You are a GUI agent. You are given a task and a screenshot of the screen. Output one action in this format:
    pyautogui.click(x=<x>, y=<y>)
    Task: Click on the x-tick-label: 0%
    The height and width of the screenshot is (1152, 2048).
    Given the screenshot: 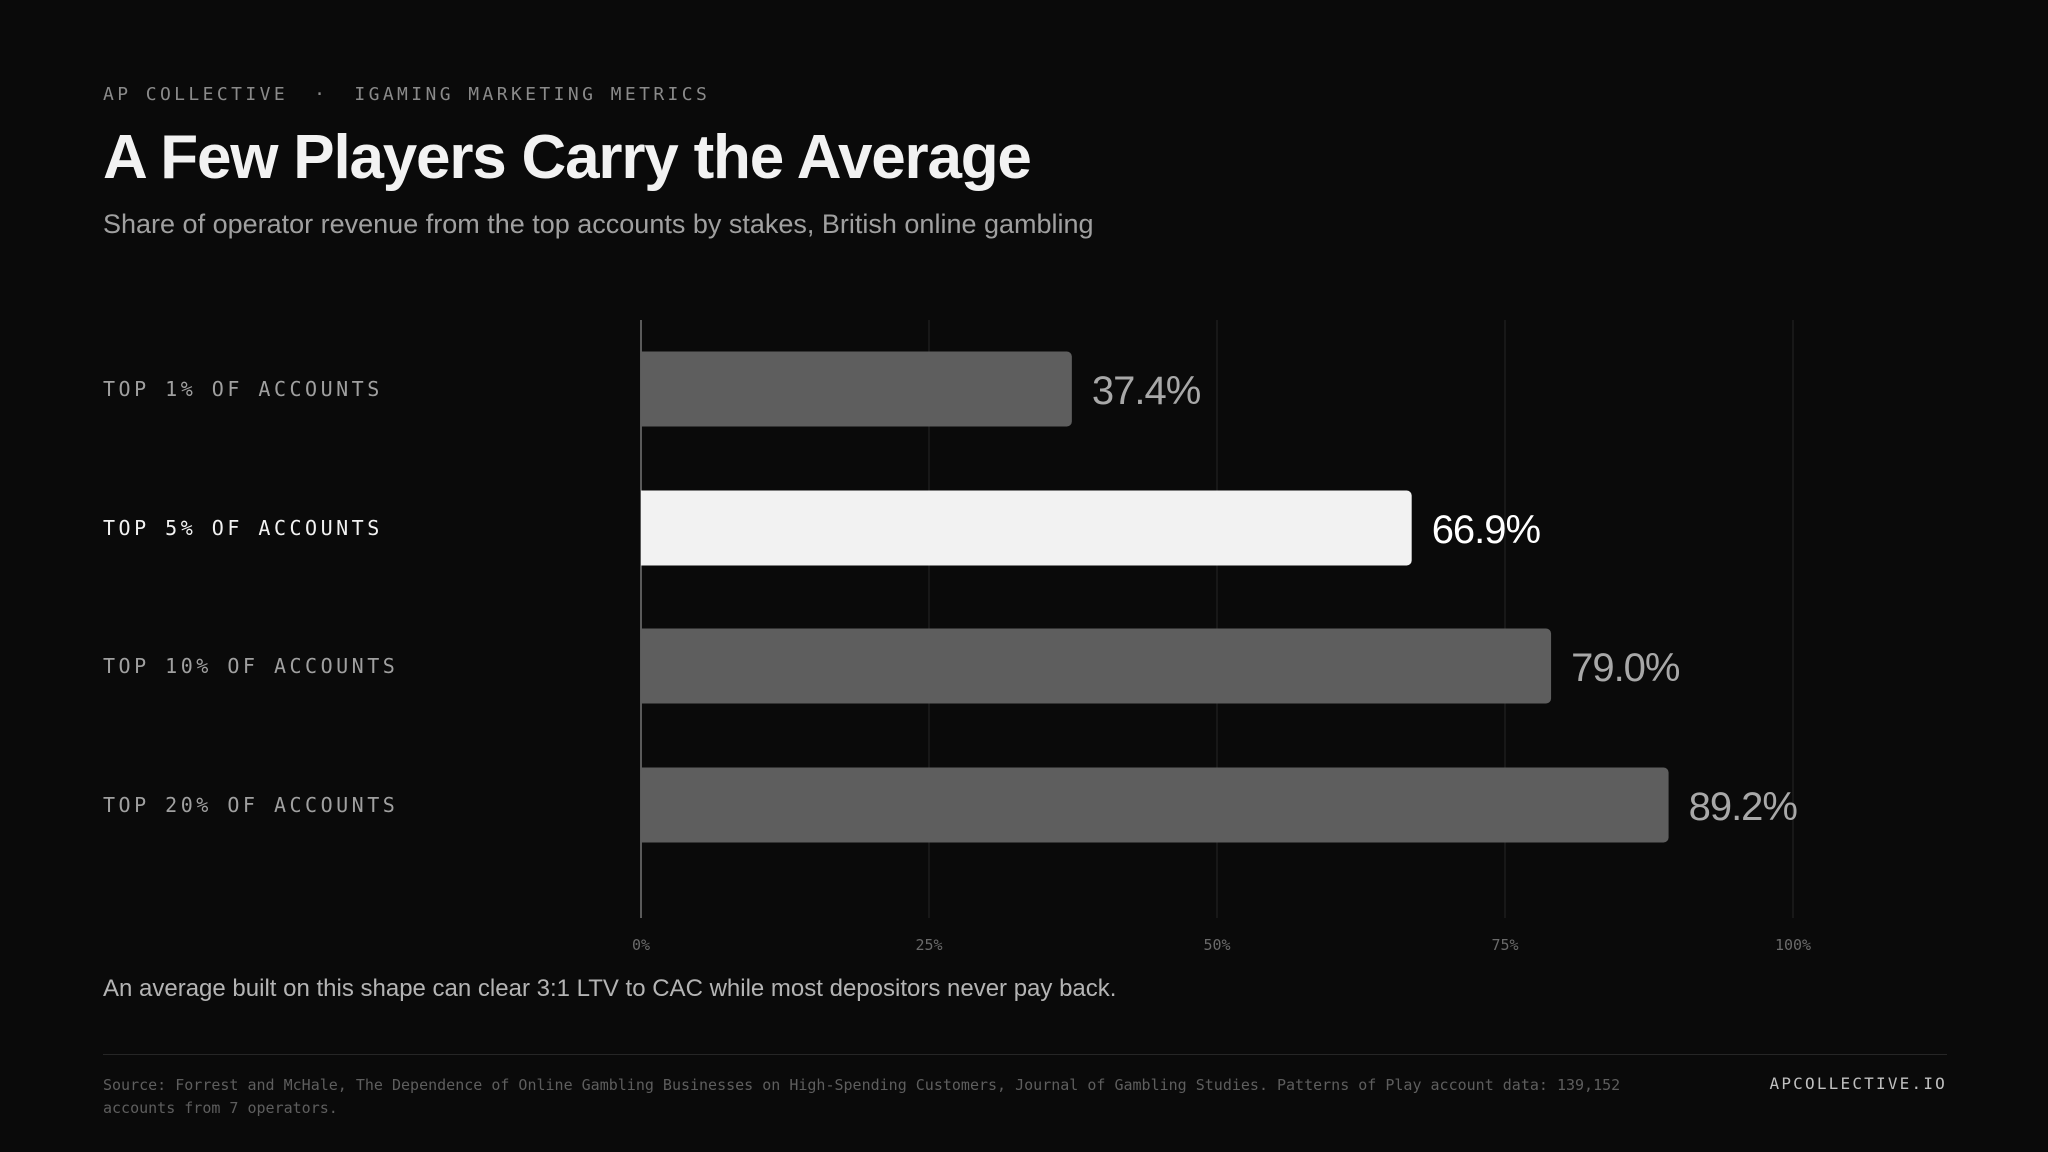 What is the action you would take?
    pyautogui.click(x=641, y=945)
    